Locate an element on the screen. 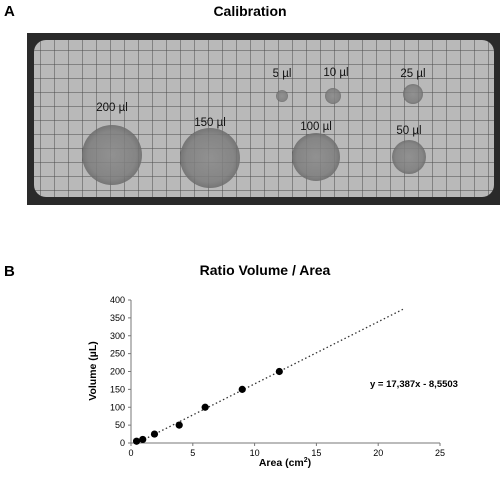 This screenshot has height=493, width=500. x-tick-label: 0 is located at coordinates (130, 453).